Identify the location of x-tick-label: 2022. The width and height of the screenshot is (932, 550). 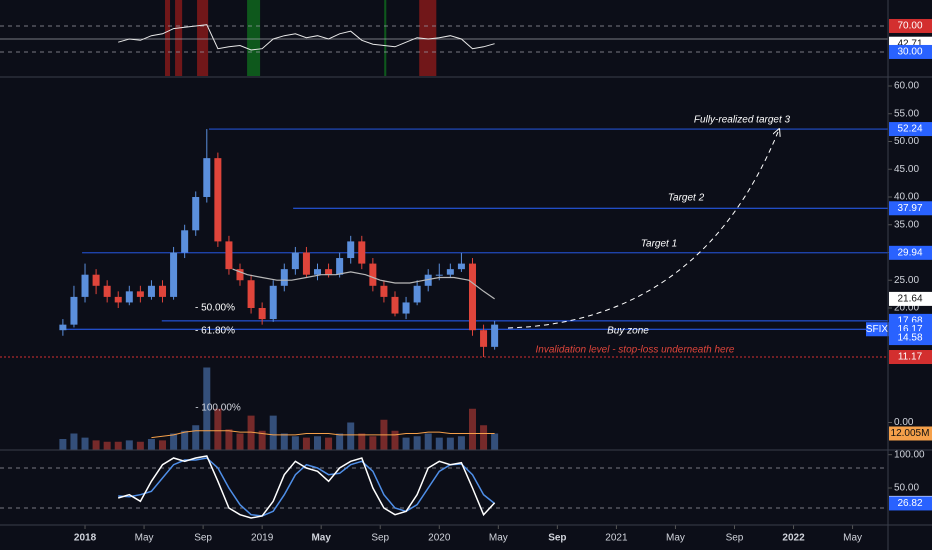
(793, 538).